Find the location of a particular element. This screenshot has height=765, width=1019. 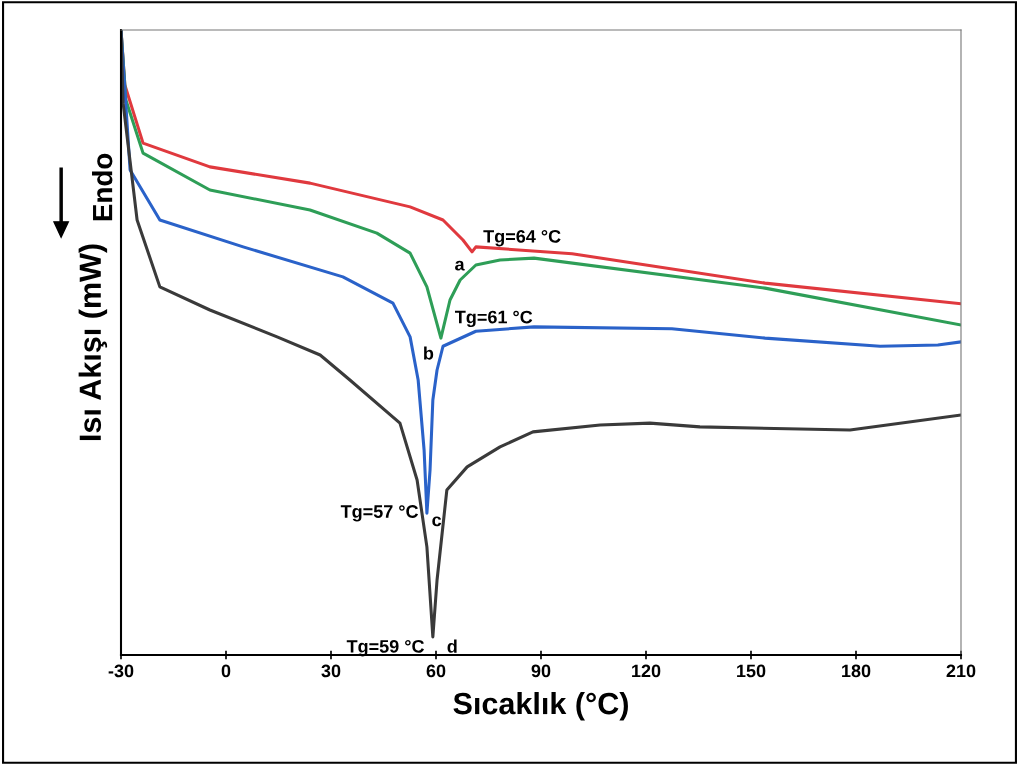

x-tick-label: 60 is located at coordinates (436, 671).